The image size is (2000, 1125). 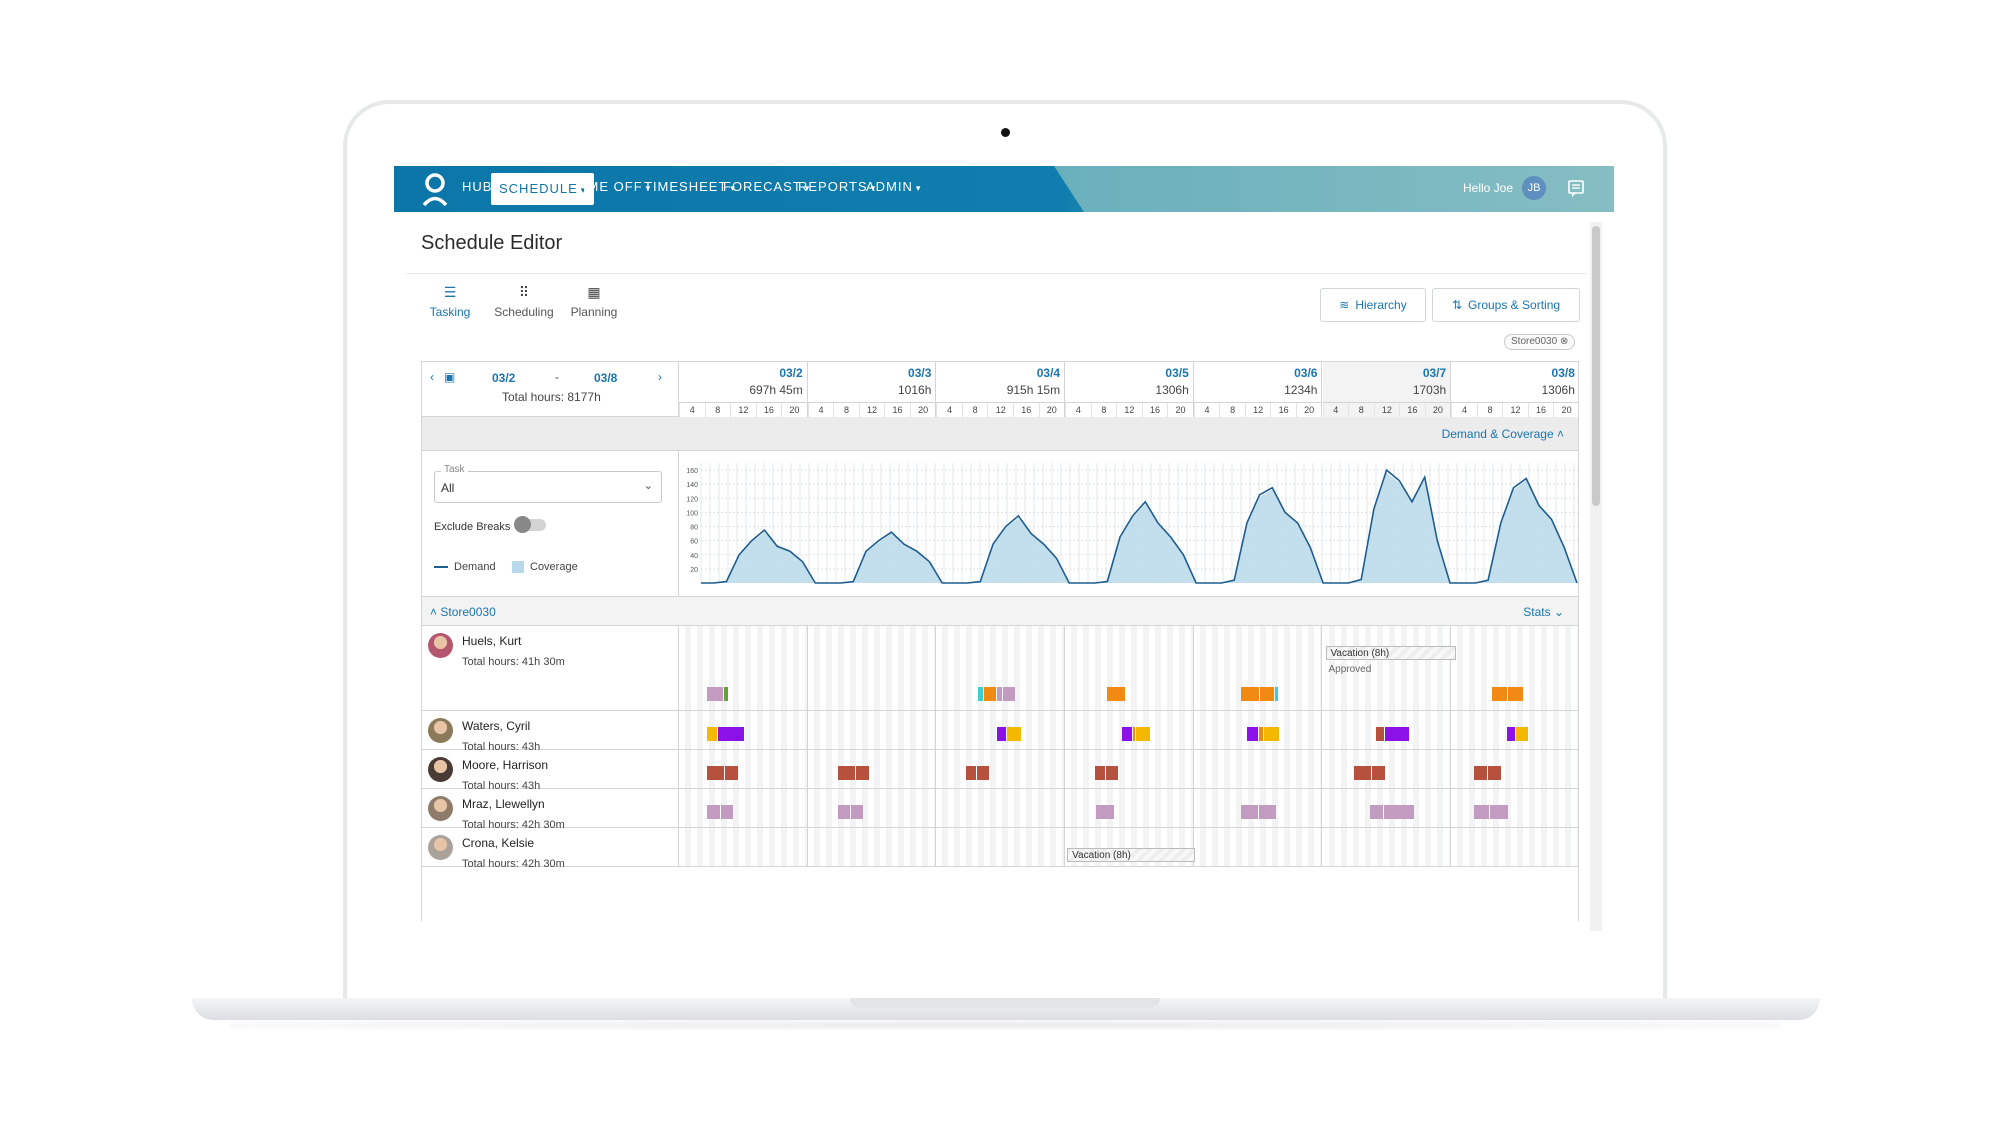 I want to click on close-icon: ⊗, so click(x=1564, y=341).